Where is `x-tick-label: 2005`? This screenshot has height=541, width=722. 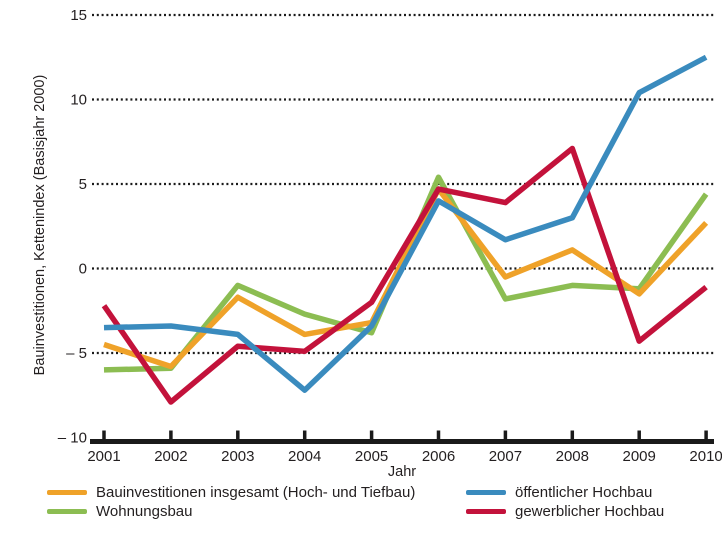
x-tick-label: 2005 is located at coordinates (371, 456).